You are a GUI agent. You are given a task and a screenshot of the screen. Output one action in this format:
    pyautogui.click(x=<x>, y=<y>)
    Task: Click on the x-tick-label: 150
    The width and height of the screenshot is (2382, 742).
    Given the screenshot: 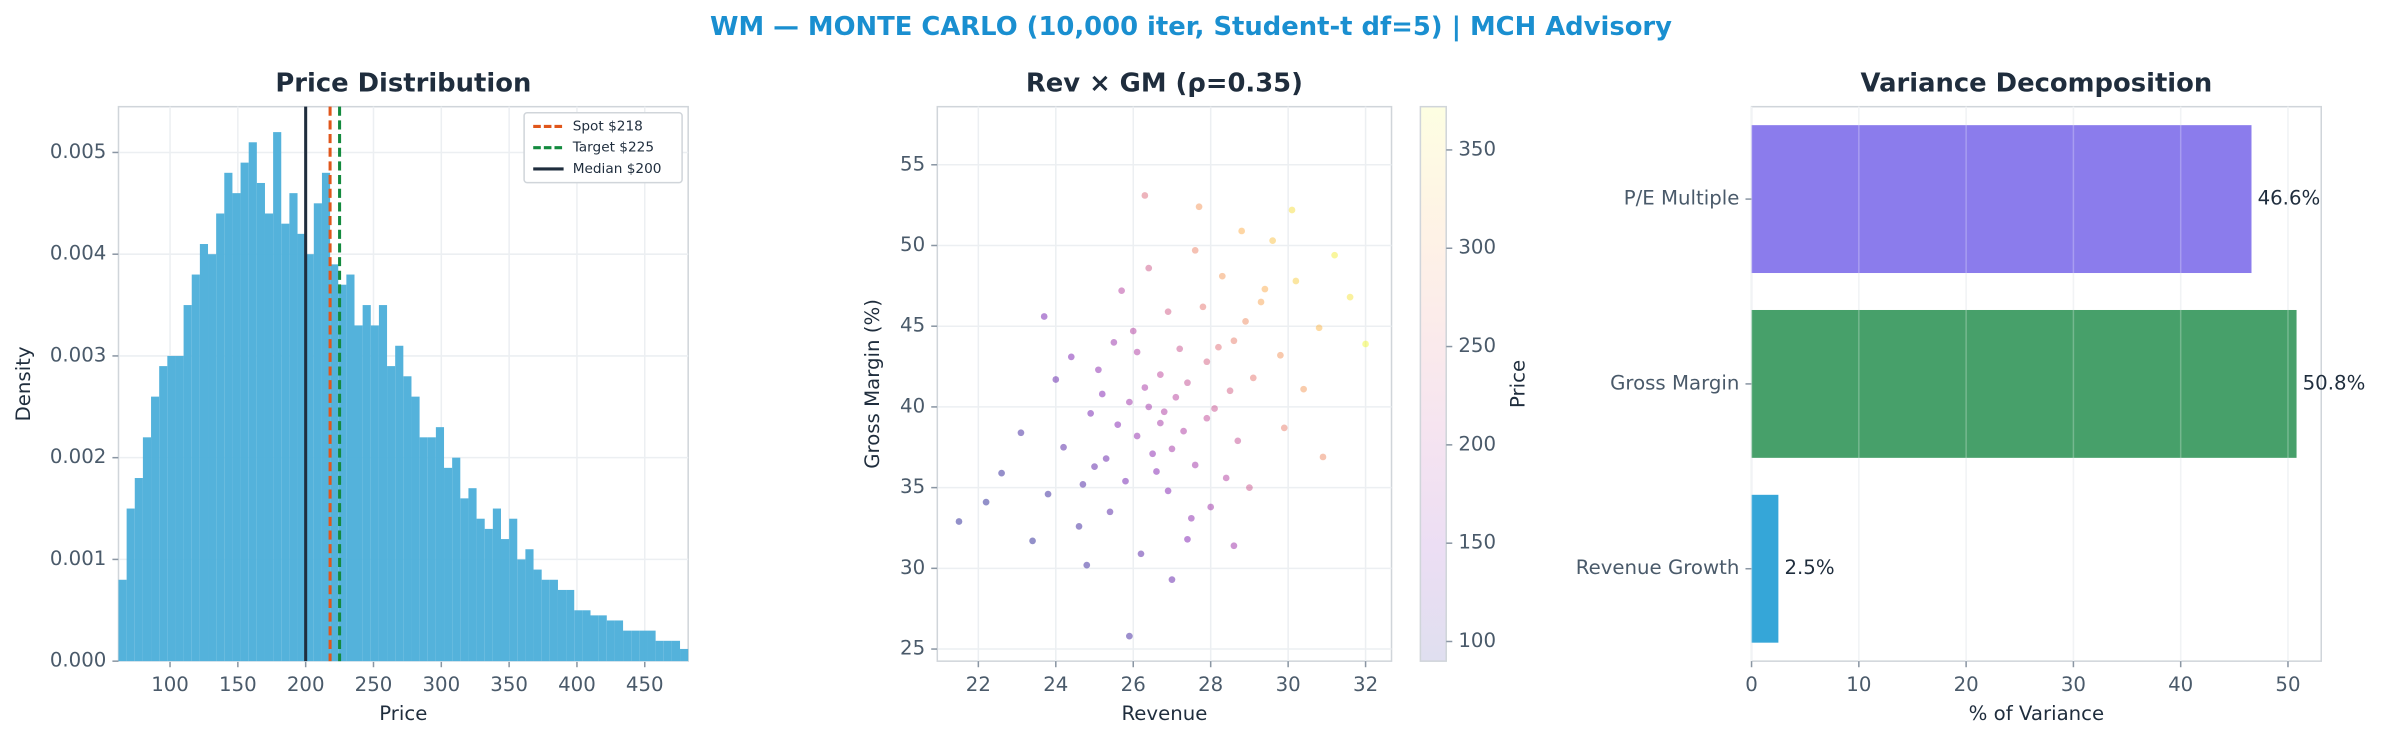 What is the action you would take?
    pyautogui.click(x=238, y=684)
    